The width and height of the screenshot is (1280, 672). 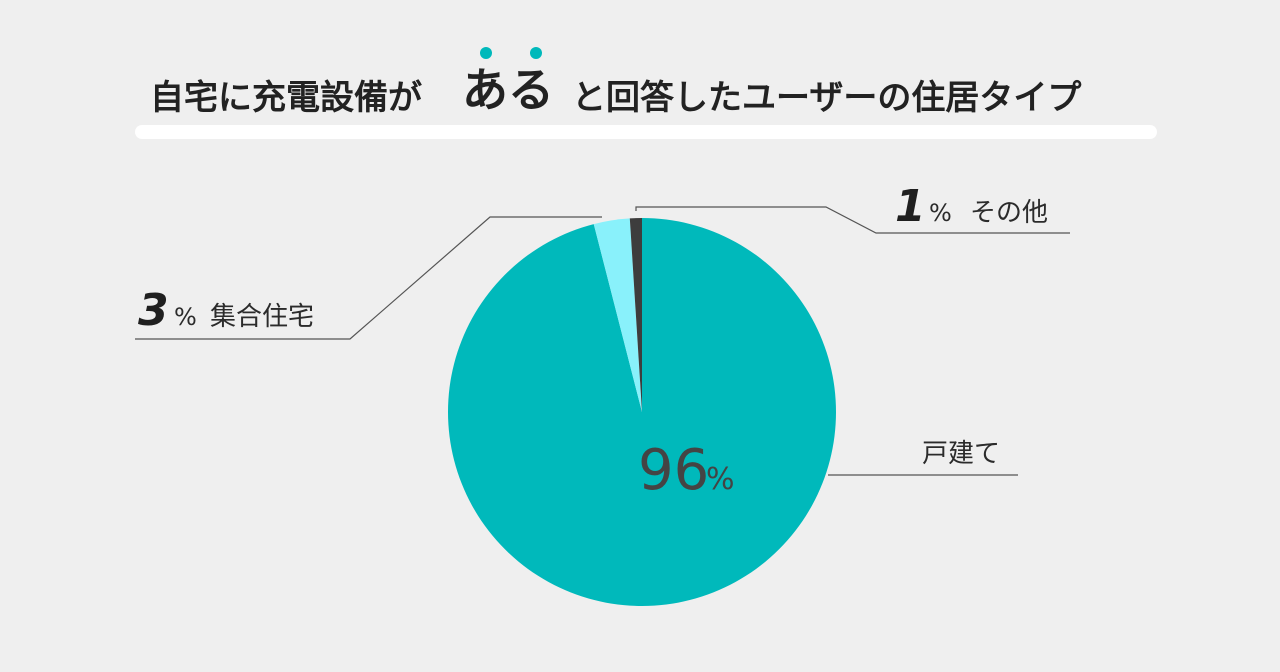 What do you see at coordinates (635, 315) in the screenshot?
I see `pie-slice-other` at bounding box center [635, 315].